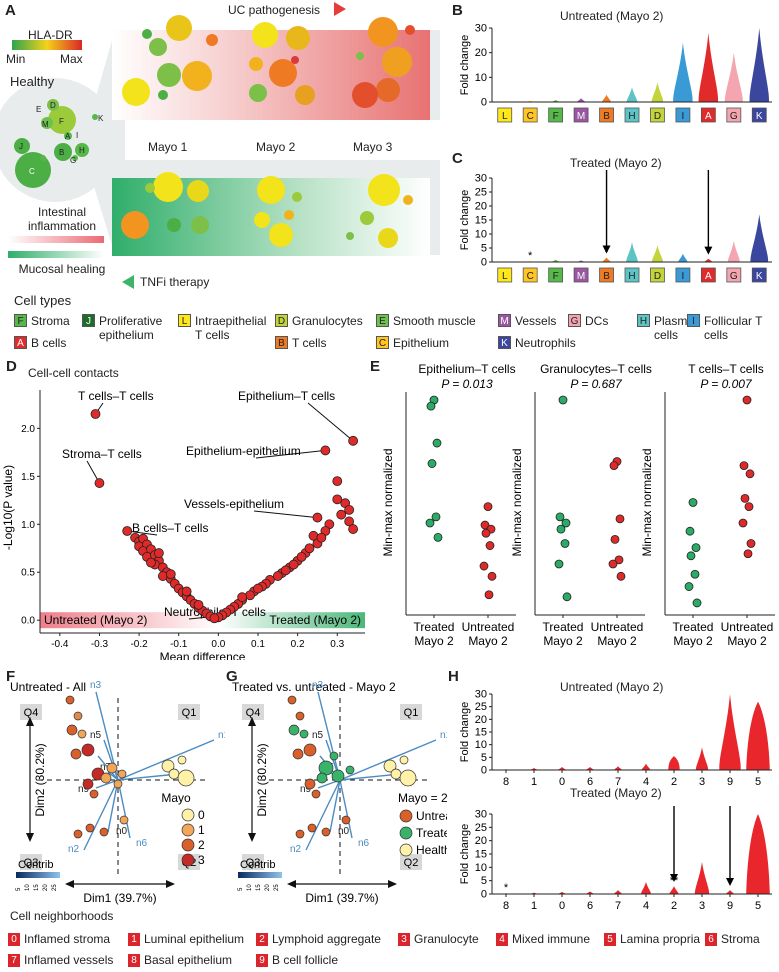 Image resolution: width=779 pixels, height=972 pixels. What do you see at coordinates (53, 105) in the screenshot?
I see `svg-text: D` at bounding box center [53, 105].